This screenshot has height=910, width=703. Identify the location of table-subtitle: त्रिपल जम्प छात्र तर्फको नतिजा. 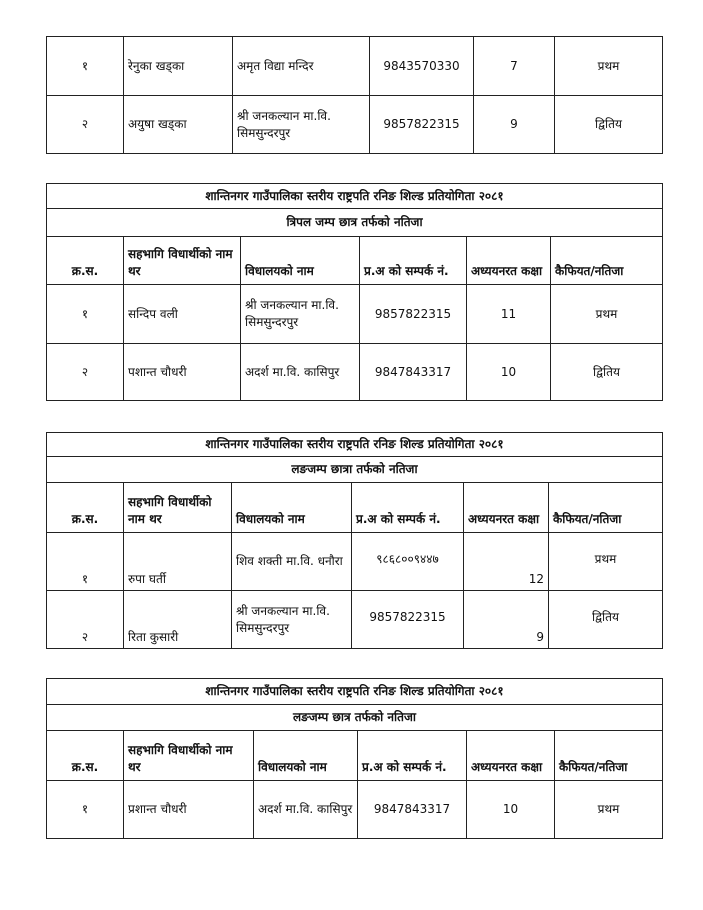
(354, 222).